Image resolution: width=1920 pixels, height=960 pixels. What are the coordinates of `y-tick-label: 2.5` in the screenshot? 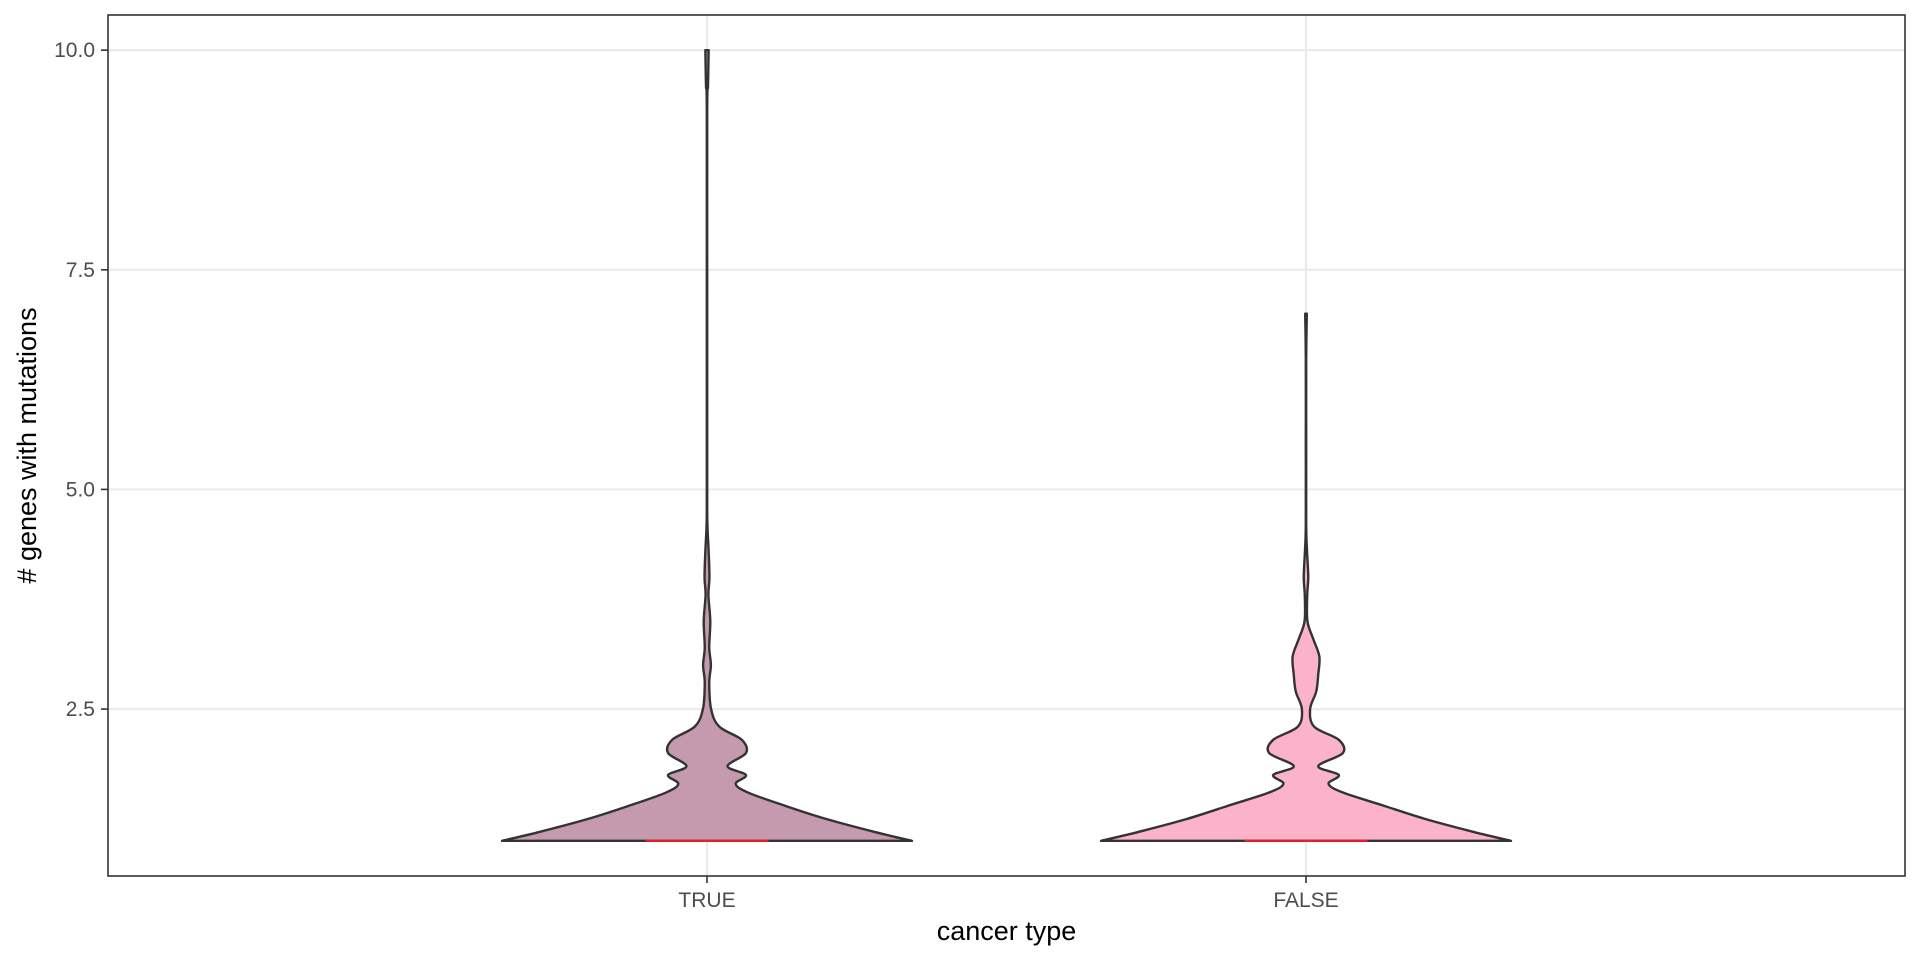 It's located at (80, 709).